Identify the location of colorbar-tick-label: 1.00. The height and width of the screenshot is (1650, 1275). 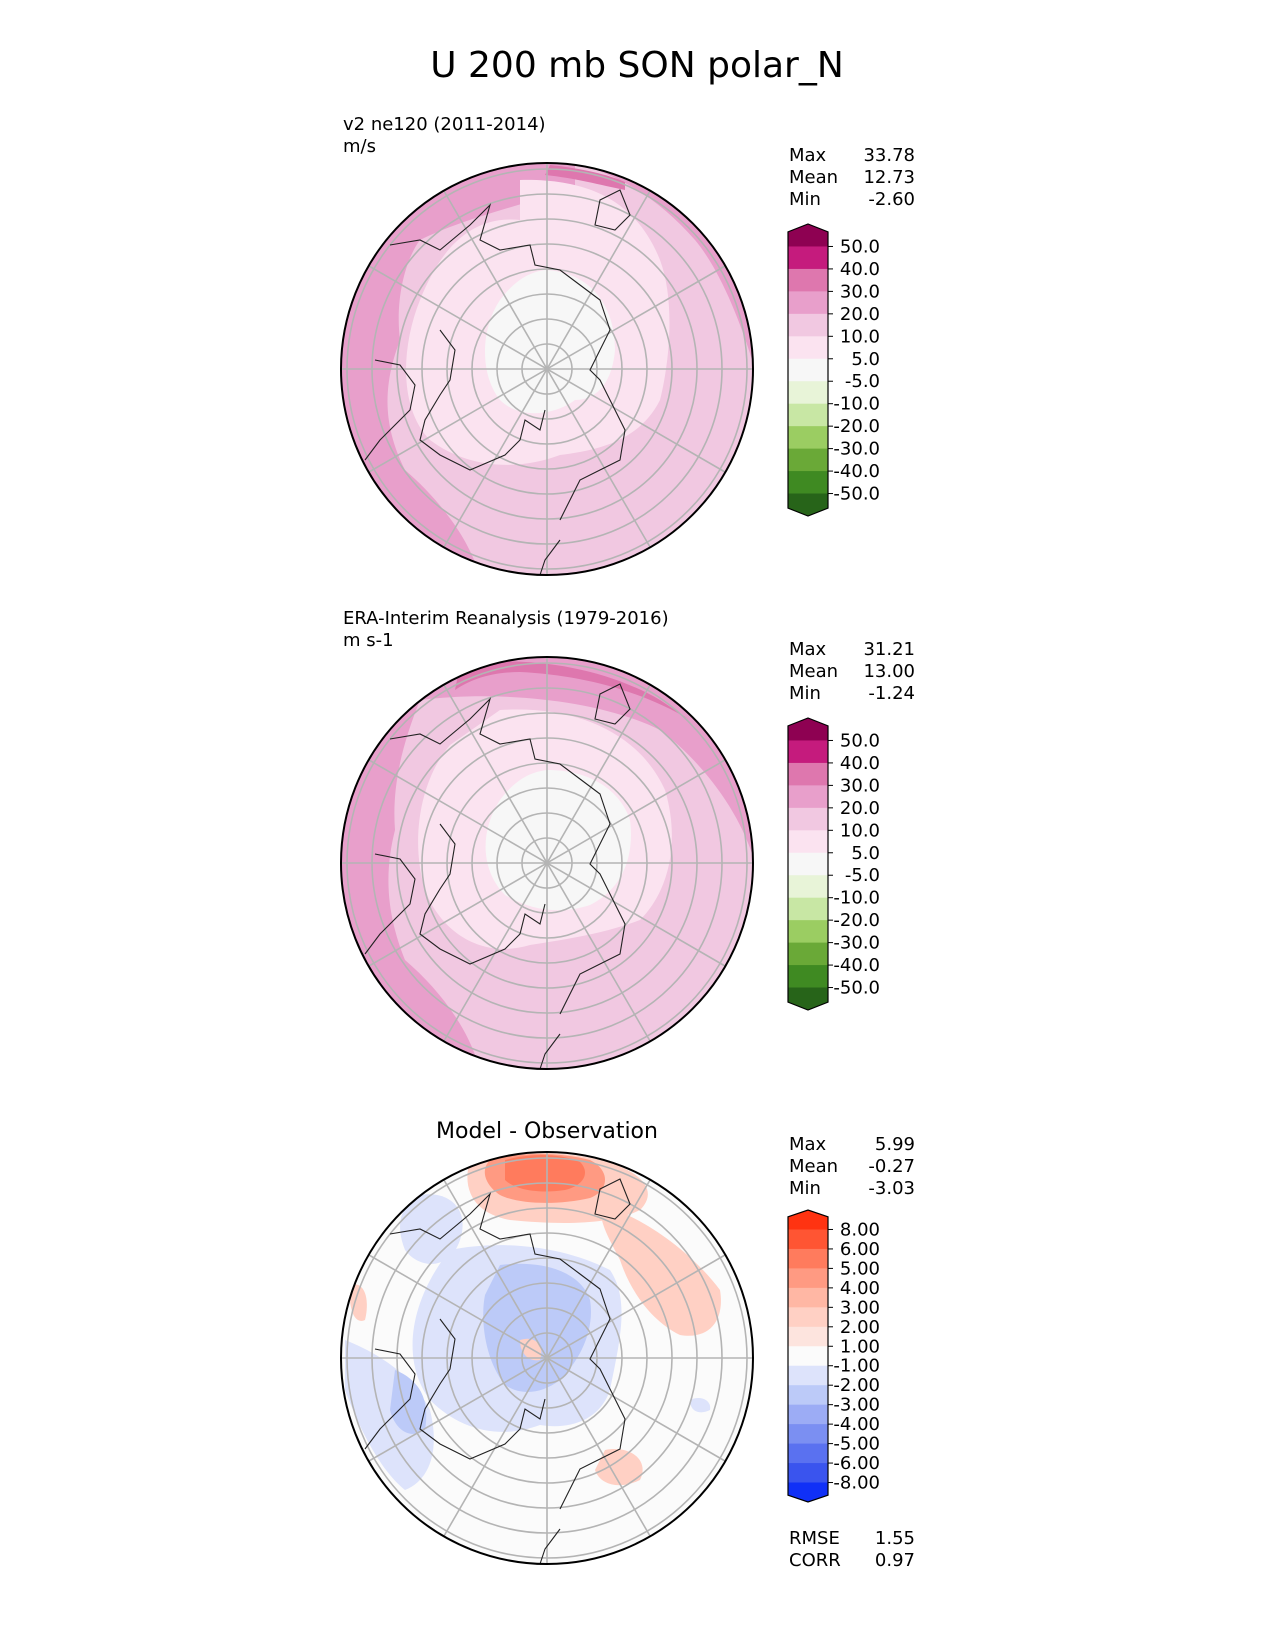
(860, 1346).